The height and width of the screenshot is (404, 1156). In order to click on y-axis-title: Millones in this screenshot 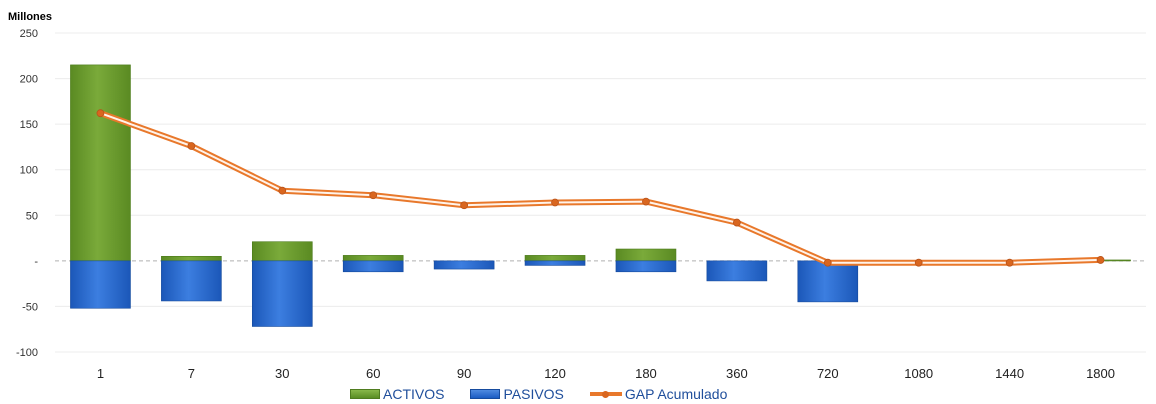, I will do `click(30, 17)`.